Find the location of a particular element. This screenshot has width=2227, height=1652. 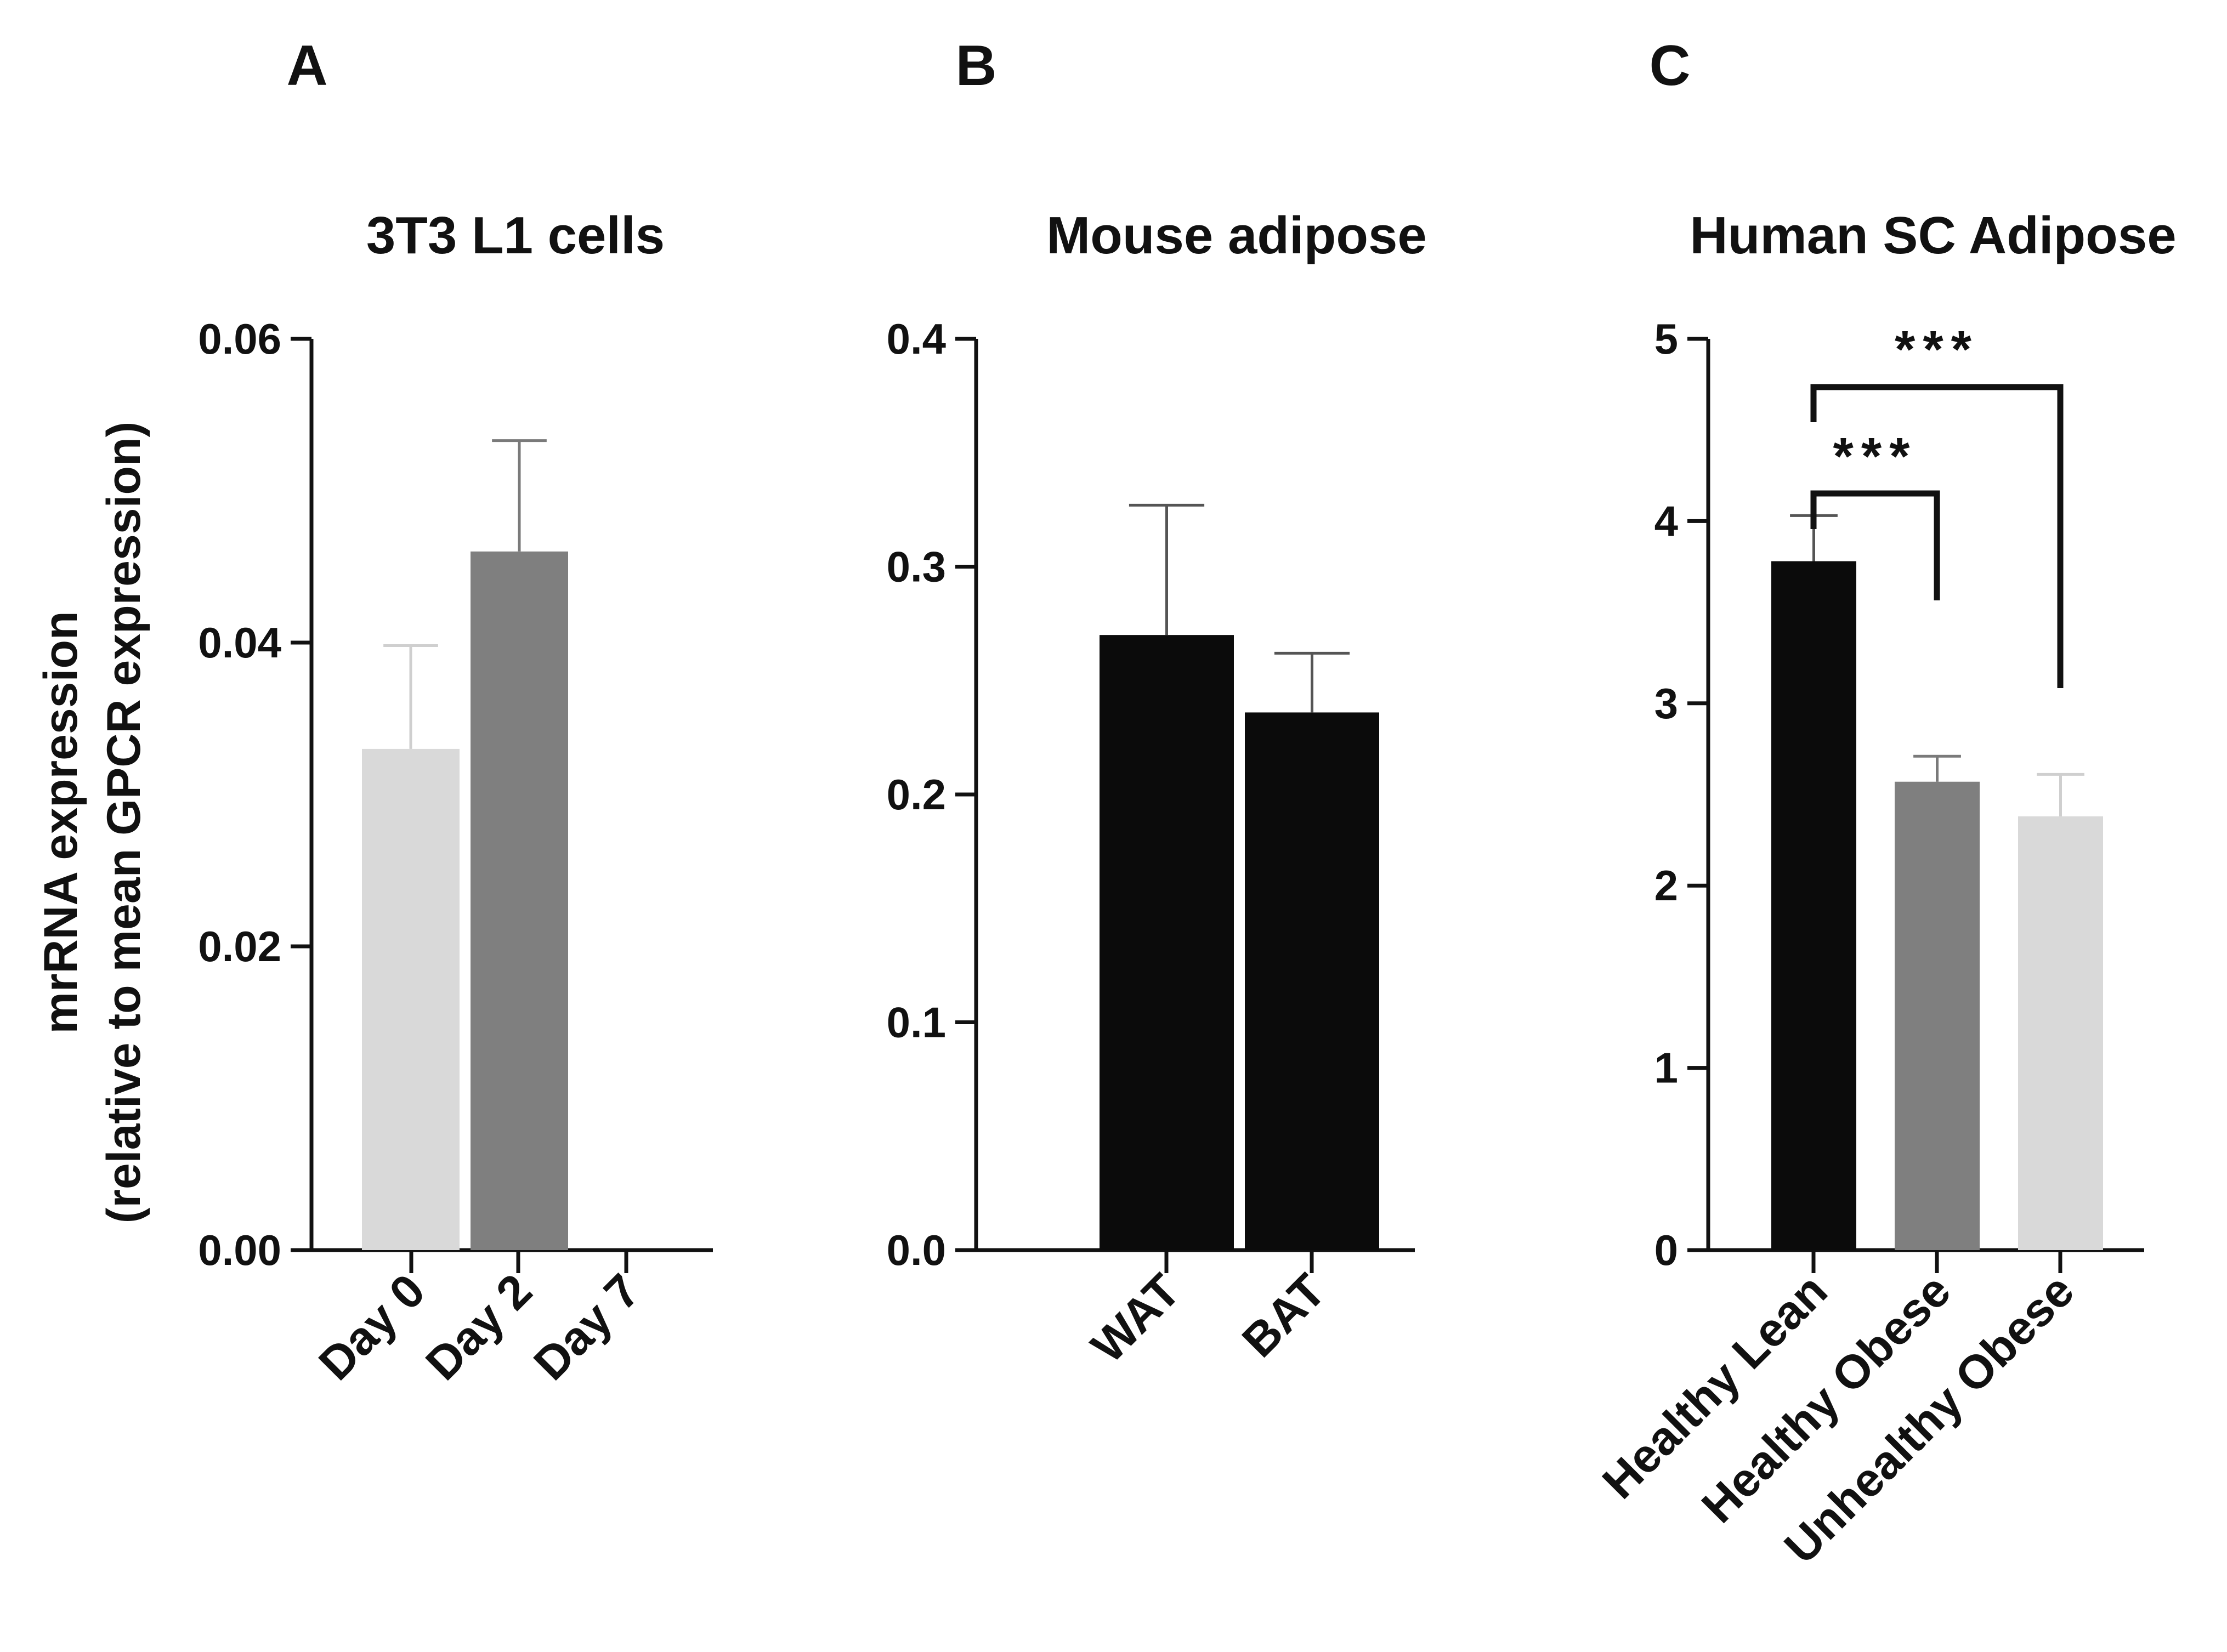

y-tick-label-b: 0.3 is located at coordinates (916, 567).